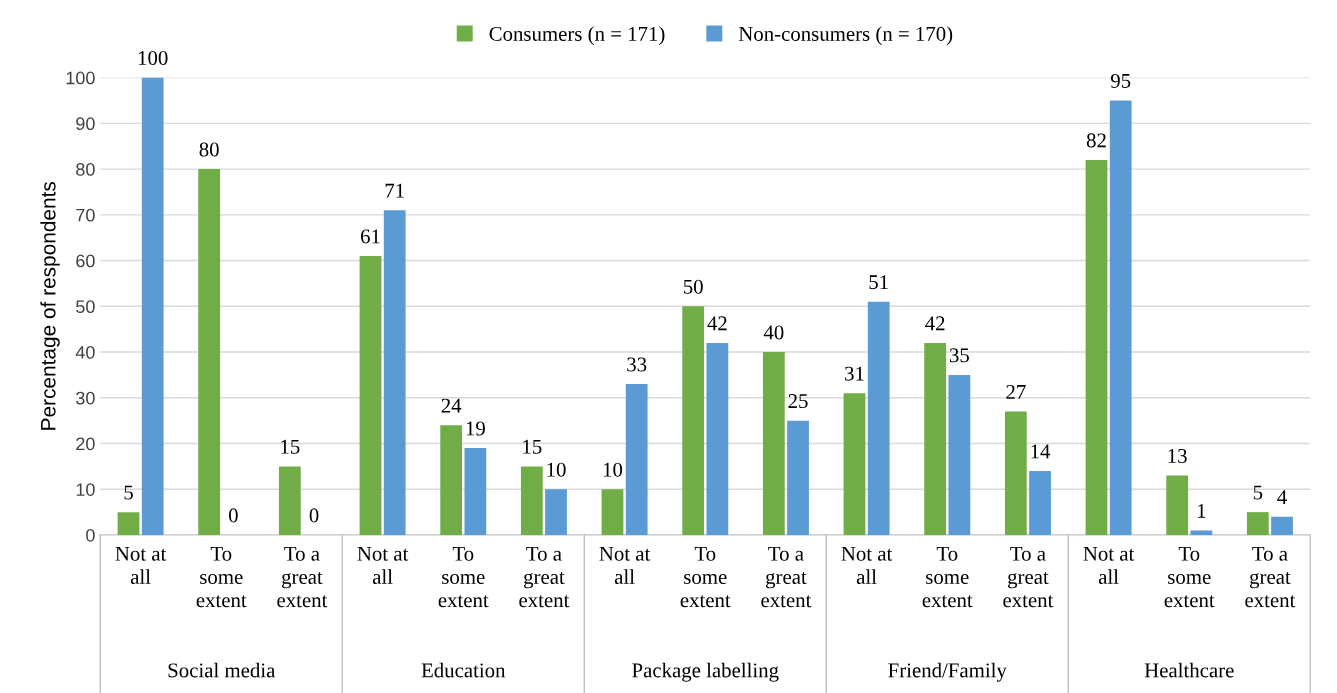 The height and width of the screenshot is (693, 1337). What do you see at coordinates (959, 355) in the screenshot?
I see `data-label: 35` at bounding box center [959, 355].